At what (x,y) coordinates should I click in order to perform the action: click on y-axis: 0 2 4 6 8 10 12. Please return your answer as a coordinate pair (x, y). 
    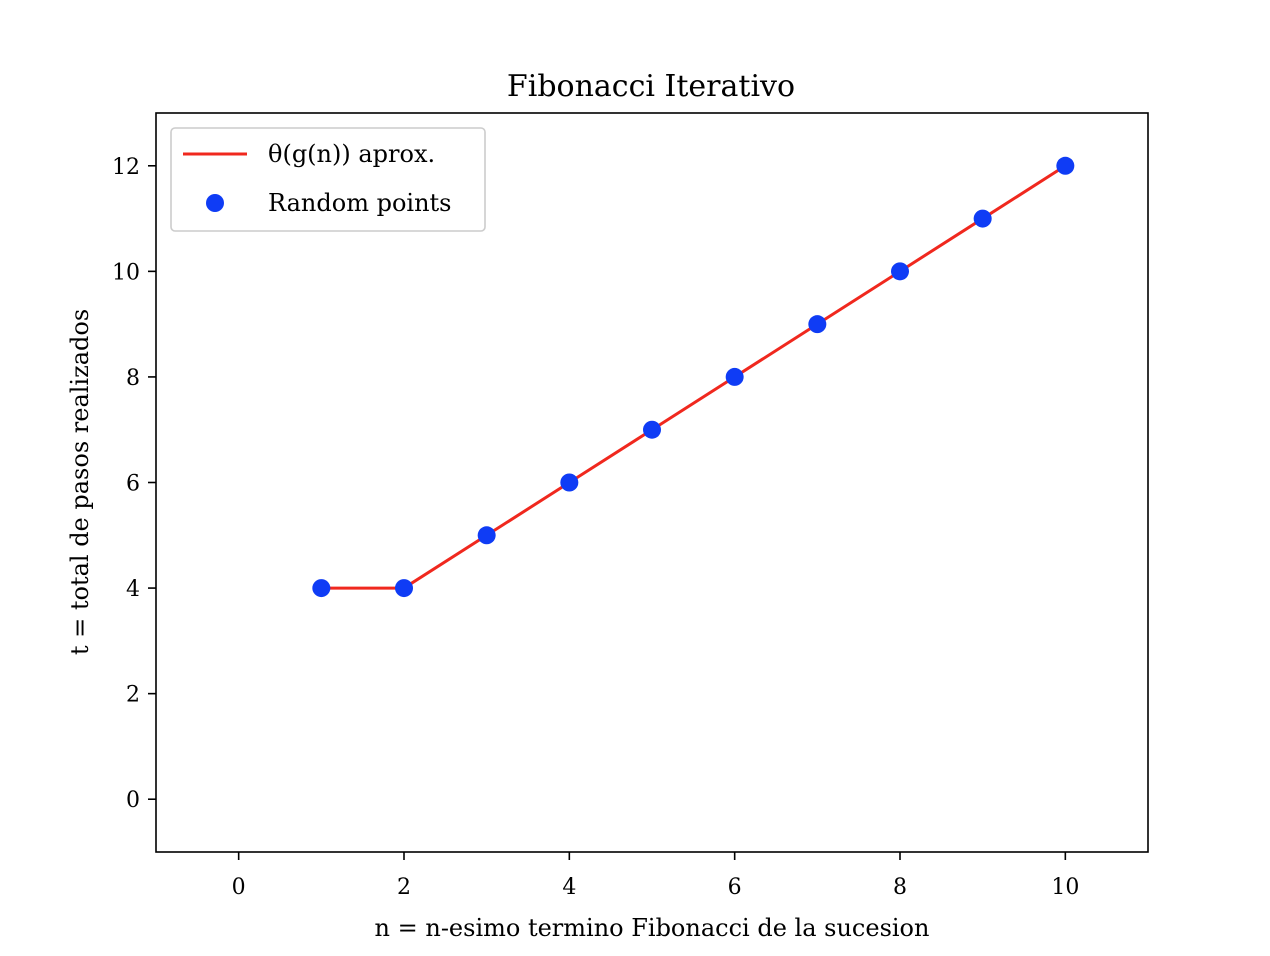
    Looking at the image, I should click on (134, 484).